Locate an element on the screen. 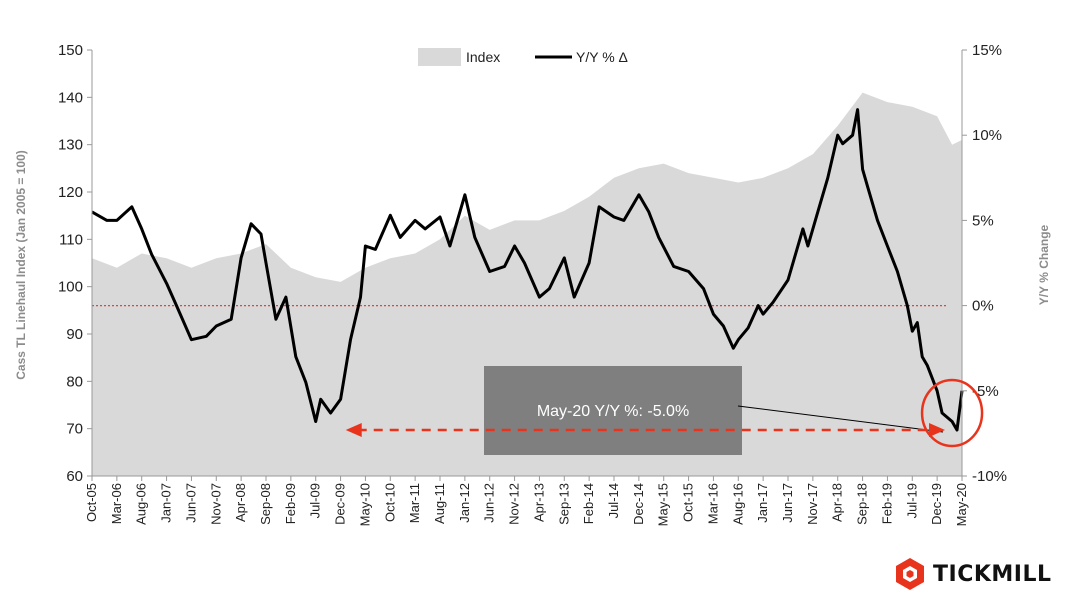 The height and width of the screenshot is (598, 1066). left-y-tick-label: 130 is located at coordinates (70, 145).